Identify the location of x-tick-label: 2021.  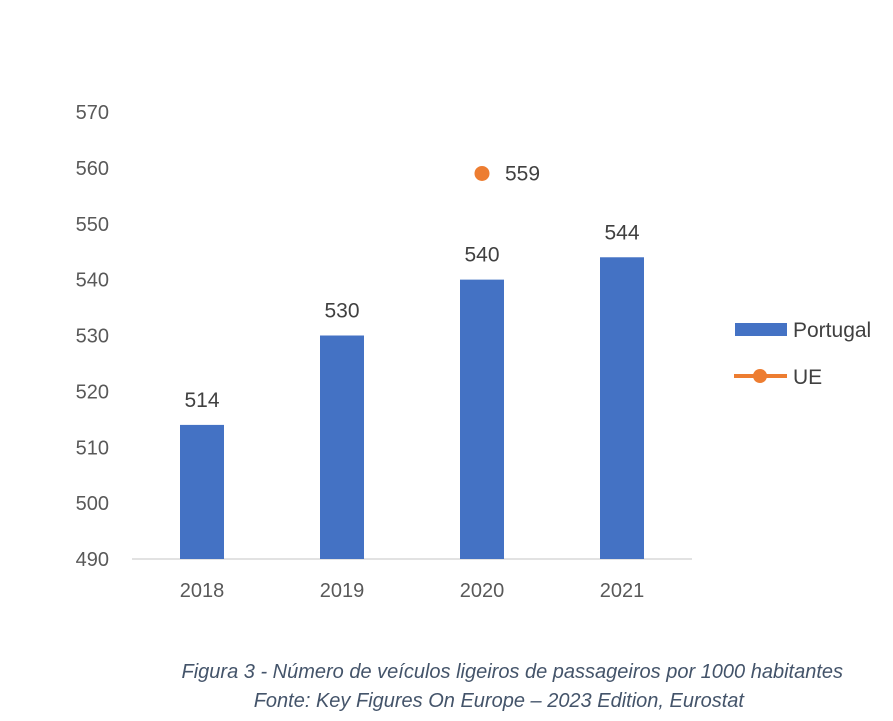
(622, 591).